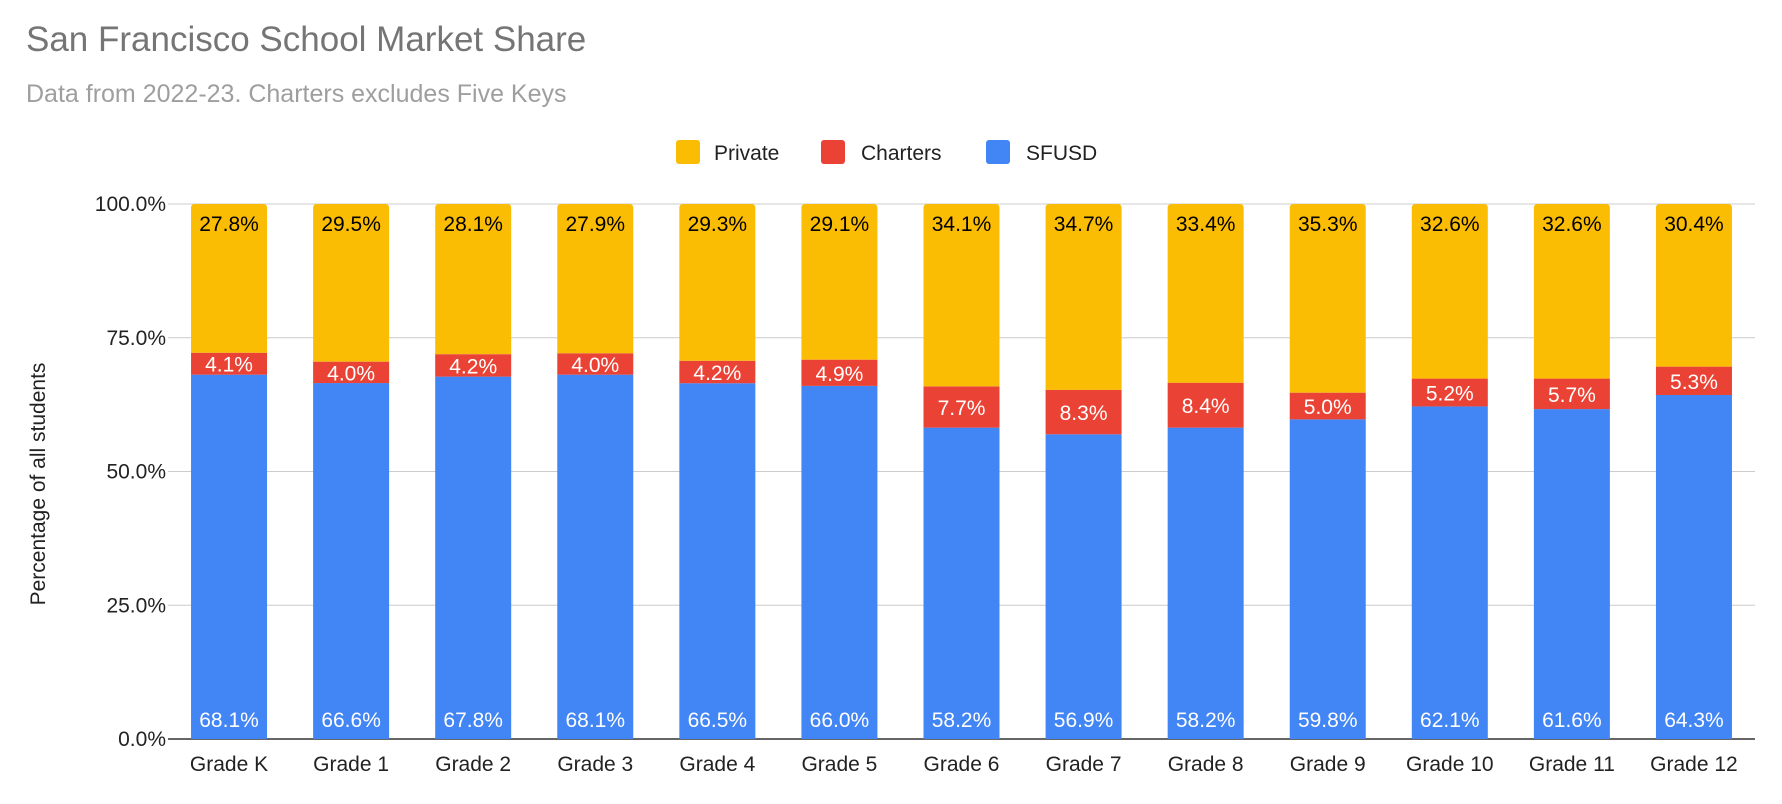 The height and width of the screenshot is (804, 1782). What do you see at coordinates (1328, 764) in the screenshot?
I see `x-tick-label: Grade 9` at bounding box center [1328, 764].